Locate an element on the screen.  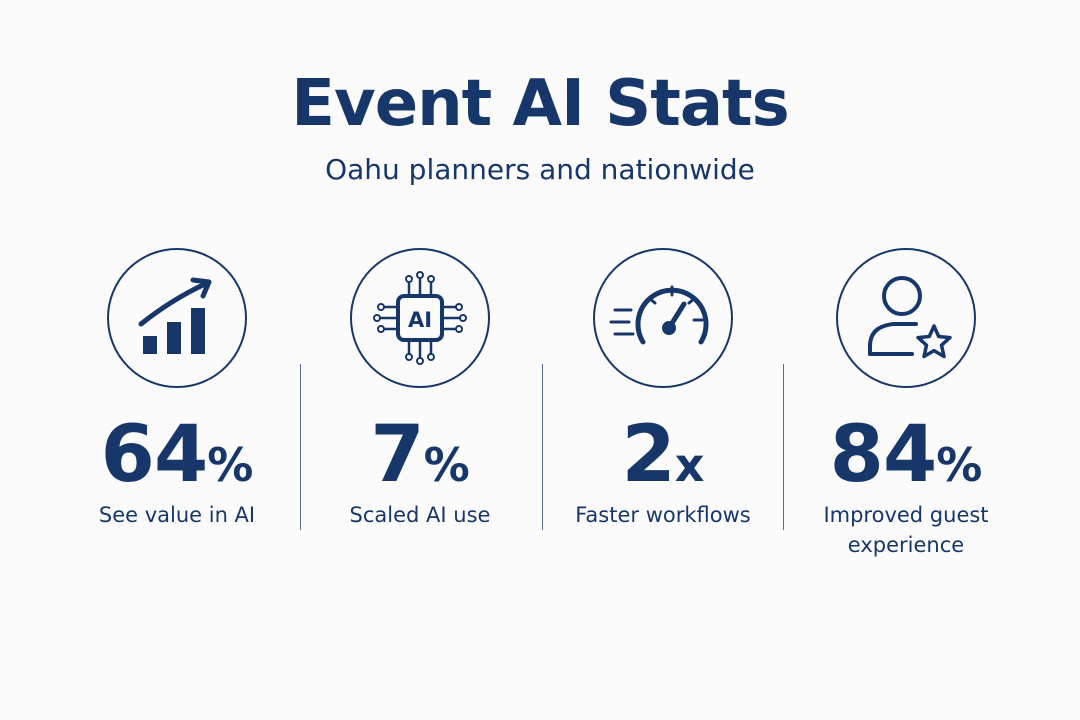
growth-chart-icon is located at coordinates (177, 318).